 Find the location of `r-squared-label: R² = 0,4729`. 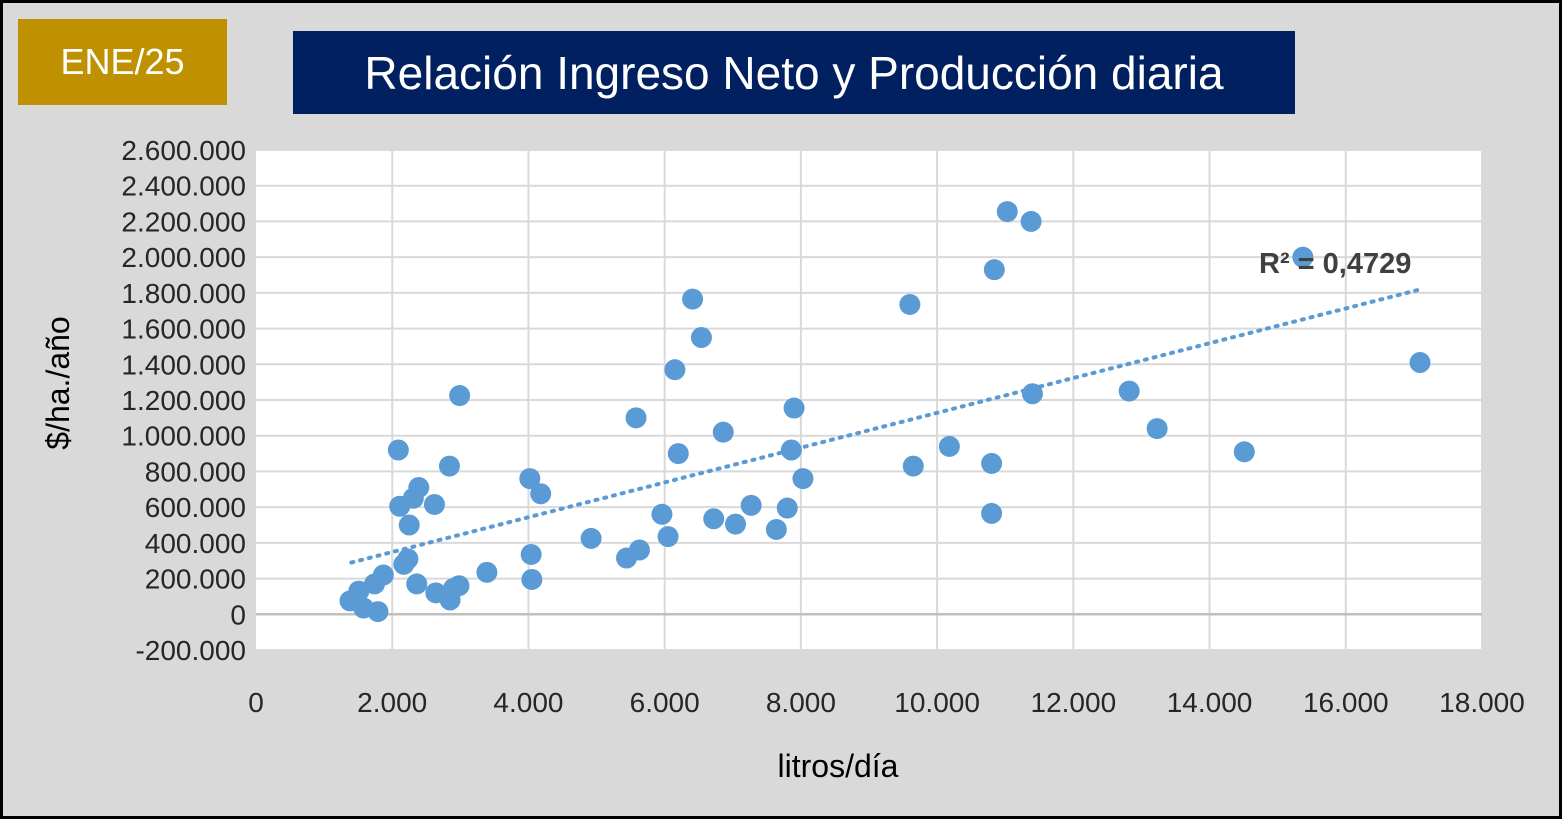

r-squared-label: R² = 0,4729 is located at coordinates (1335, 264).